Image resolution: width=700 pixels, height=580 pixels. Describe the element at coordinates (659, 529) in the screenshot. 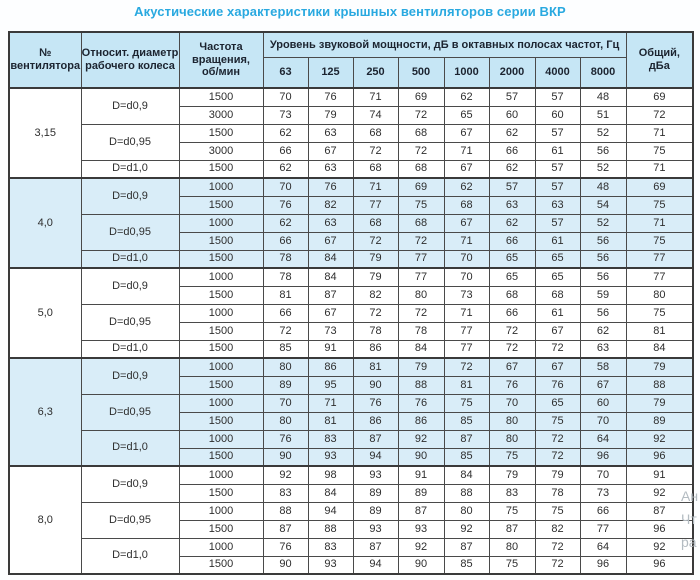

I see `total-cell: 96` at that location.